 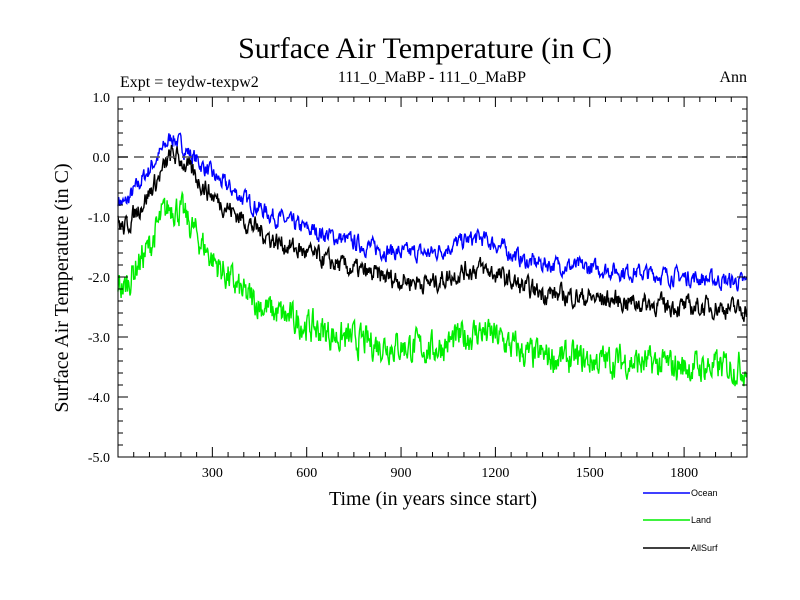 I want to click on y-axis-label: Surface Air Temperature (in C), so click(x=62, y=287).